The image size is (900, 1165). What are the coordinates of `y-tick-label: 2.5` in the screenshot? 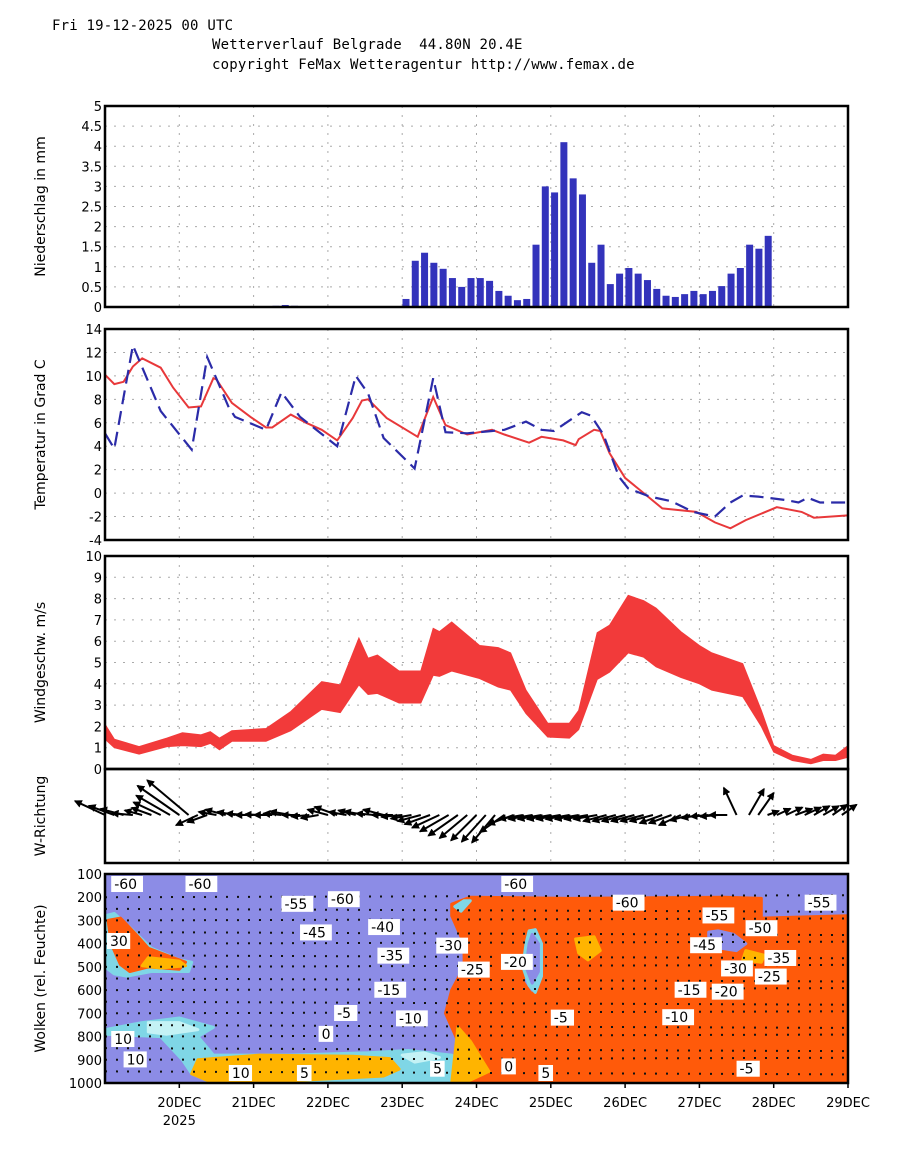 It's located at (91, 208).